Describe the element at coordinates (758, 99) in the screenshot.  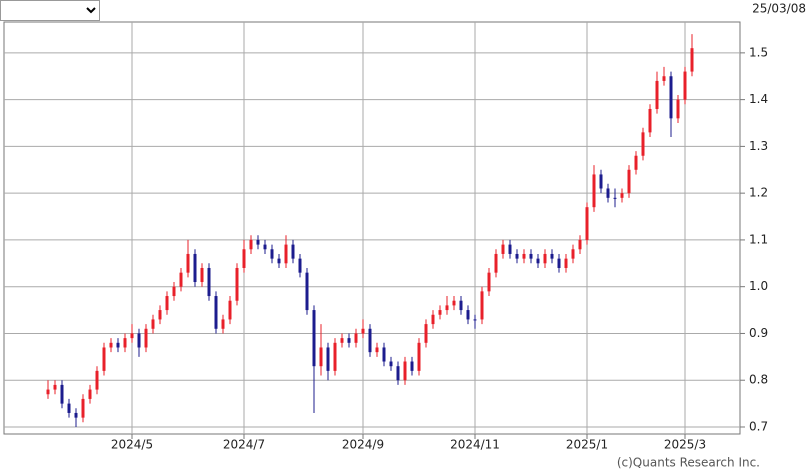
I see `y-tick-label: 1.4` at that location.